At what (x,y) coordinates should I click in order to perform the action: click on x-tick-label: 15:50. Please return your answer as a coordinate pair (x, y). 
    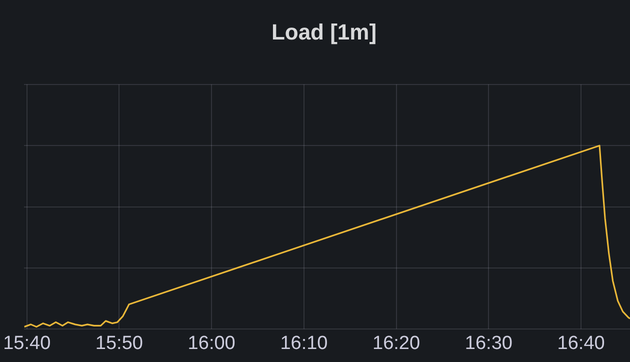
    Looking at the image, I should click on (119, 343).